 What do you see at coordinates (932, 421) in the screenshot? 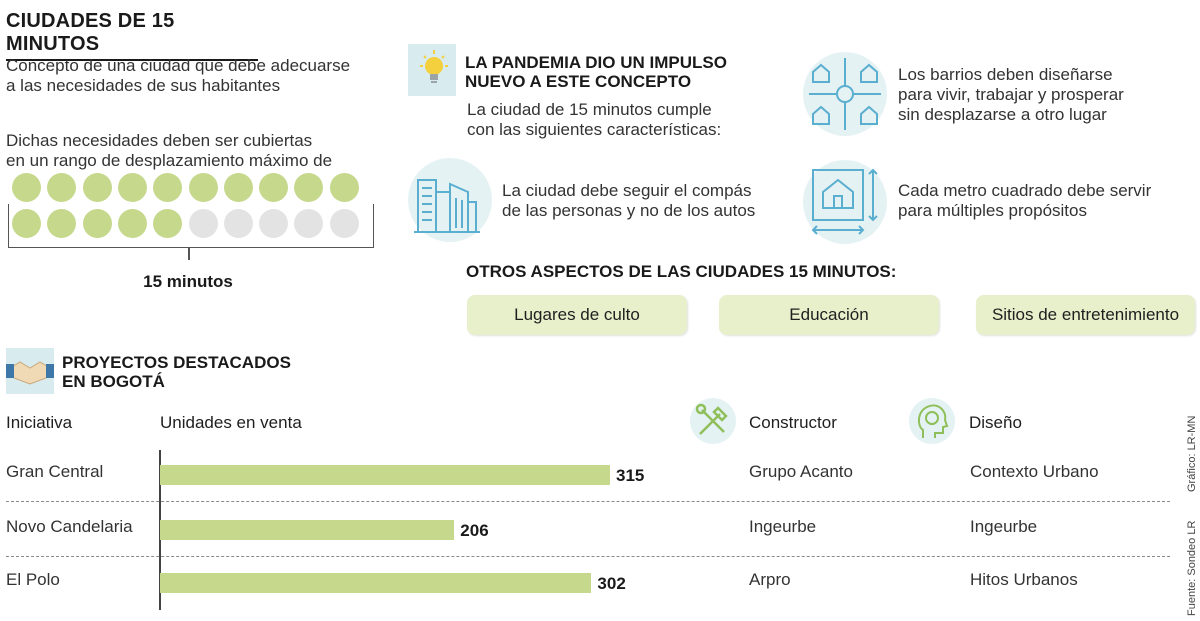
I see `head-lightbulb-icon` at bounding box center [932, 421].